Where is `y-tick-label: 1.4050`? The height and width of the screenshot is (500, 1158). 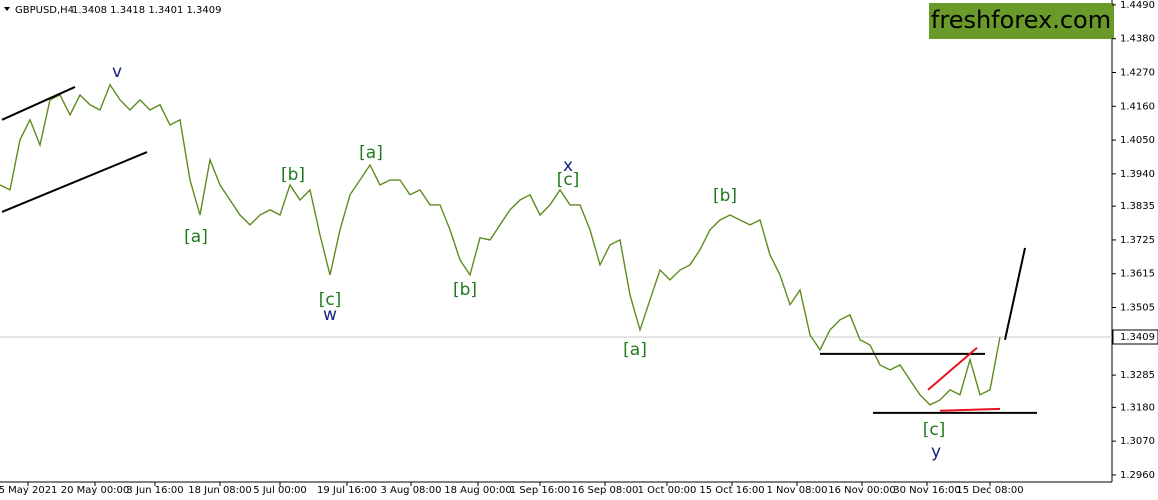
y-tick-label: 1.4050 is located at coordinates (1137, 140).